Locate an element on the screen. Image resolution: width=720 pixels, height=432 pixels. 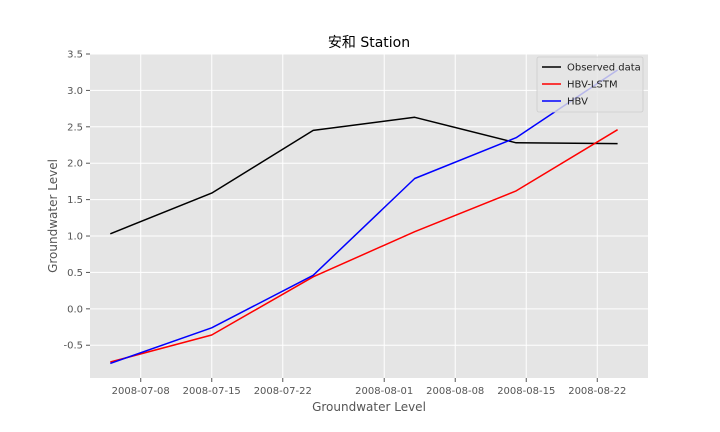
y-tick-label: 3.0 is located at coordinates (75, 91).